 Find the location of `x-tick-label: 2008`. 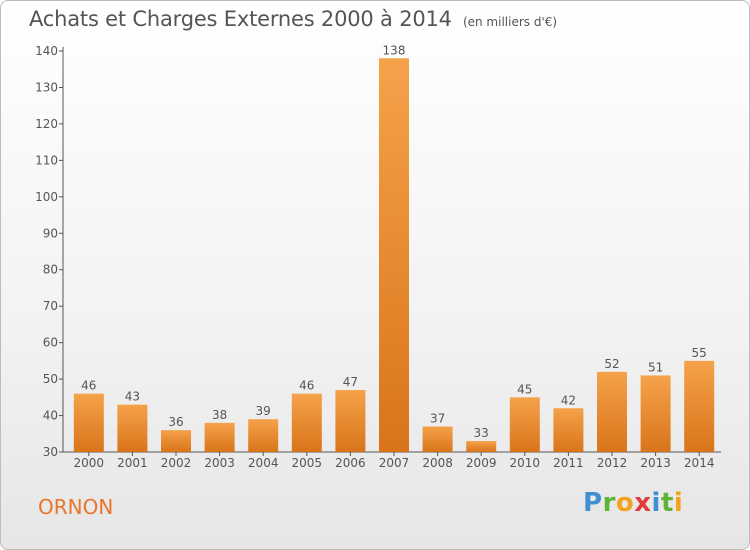

x-tick-label: 2008 is located at coordinates (437, 463).